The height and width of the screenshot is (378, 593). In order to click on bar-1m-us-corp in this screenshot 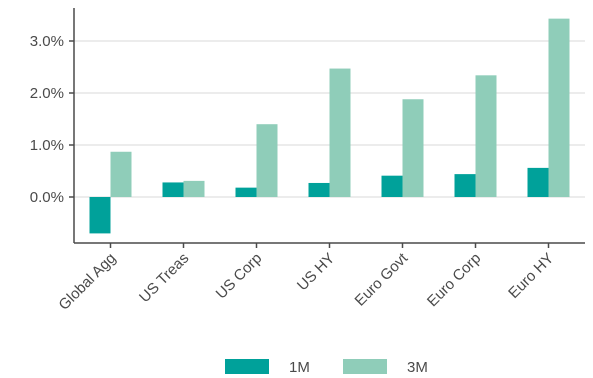, I will do `click(246, 192)`.